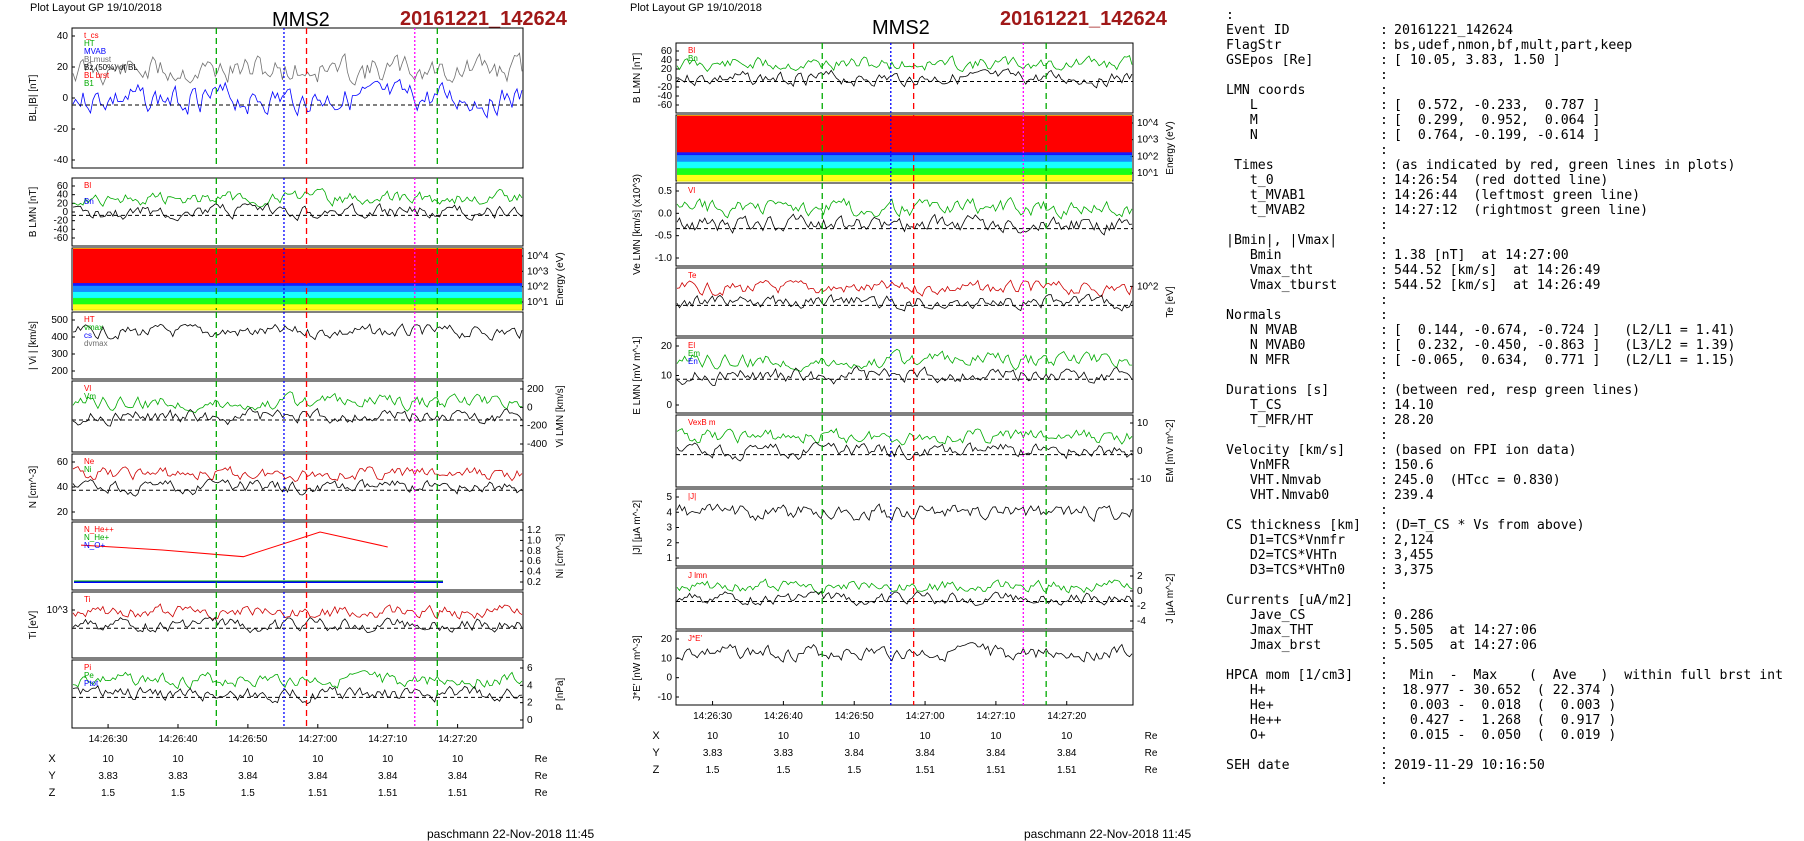 Image resolution: width=1804 pixels, height=841 pixels. What do you see at coordinates (1290, 600) in the screenshot?
I see `summary-key: Currents [uA/m2]` at bounding box center [1290, 600].